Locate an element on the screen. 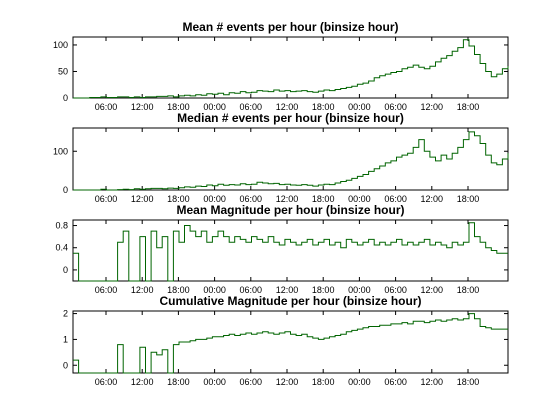 This screenshot has height=420, width=560. y-tick-label: 1 is located at coordinates (65, 339).